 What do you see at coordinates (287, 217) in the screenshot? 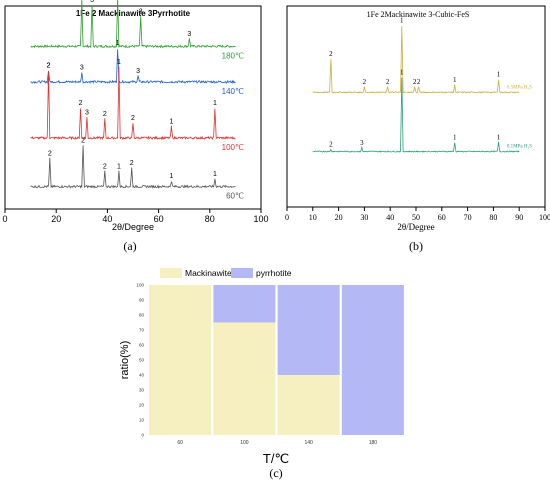
I see `b-xtick-label-0: 0` at bounding box center [287, 217].